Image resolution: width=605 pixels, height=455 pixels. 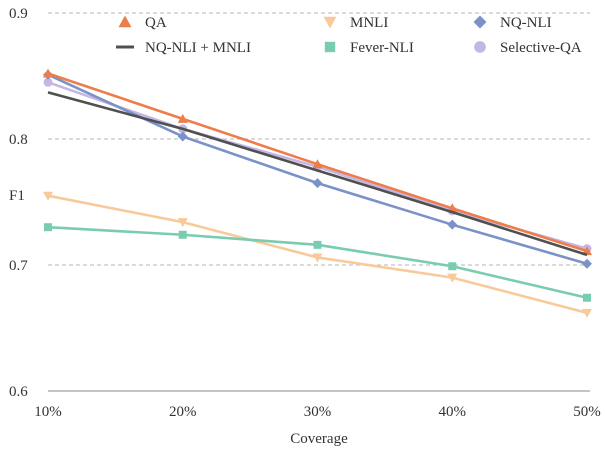 I want to click on legend-item: Fever-NLI, so click(x=369, y=48).